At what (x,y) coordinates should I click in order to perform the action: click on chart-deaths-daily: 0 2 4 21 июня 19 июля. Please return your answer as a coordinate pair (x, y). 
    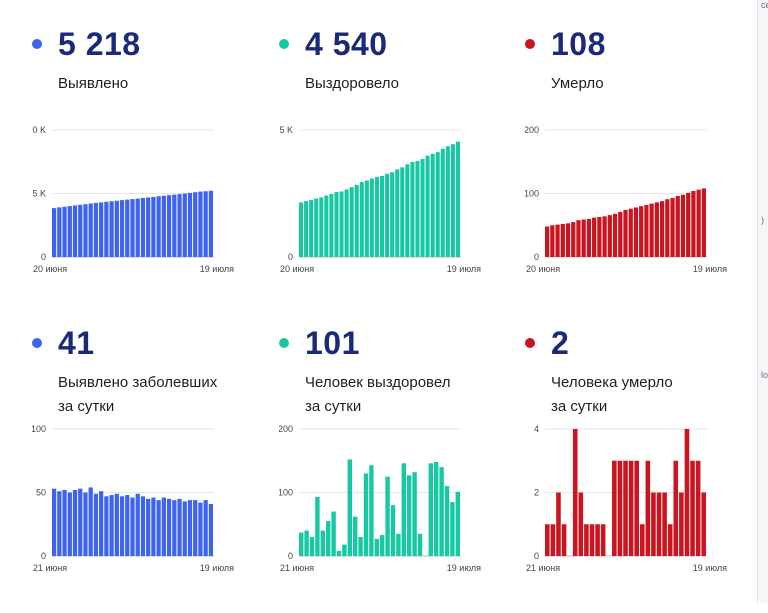
    Looking at the image, I should click on (626, 498).